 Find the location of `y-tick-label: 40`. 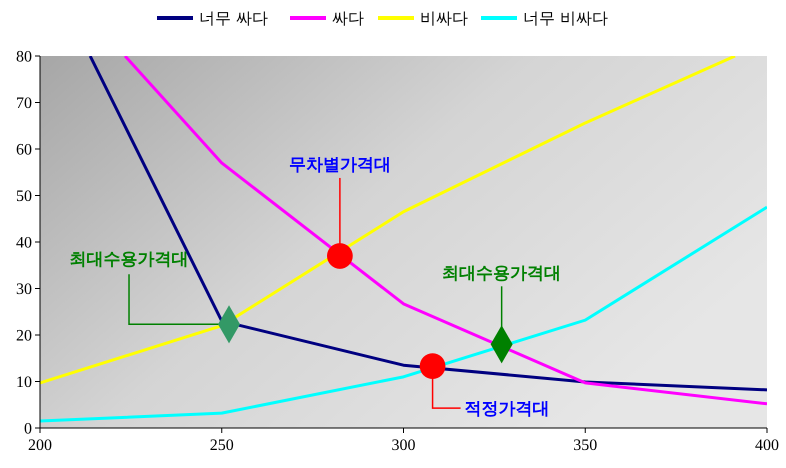

y-tick-label: 40 is located at coordinates (24, 243).